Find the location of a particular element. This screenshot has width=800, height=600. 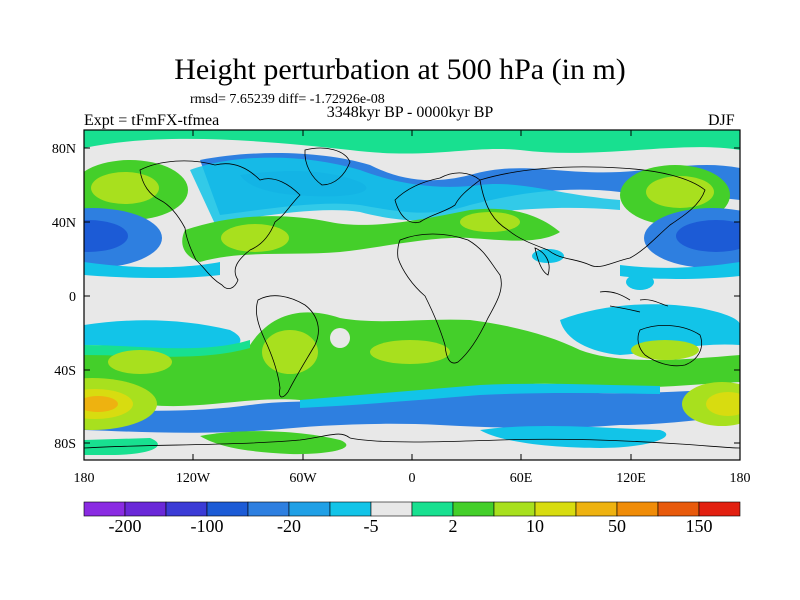

us-pos-core is located at coordinates (255, 238).